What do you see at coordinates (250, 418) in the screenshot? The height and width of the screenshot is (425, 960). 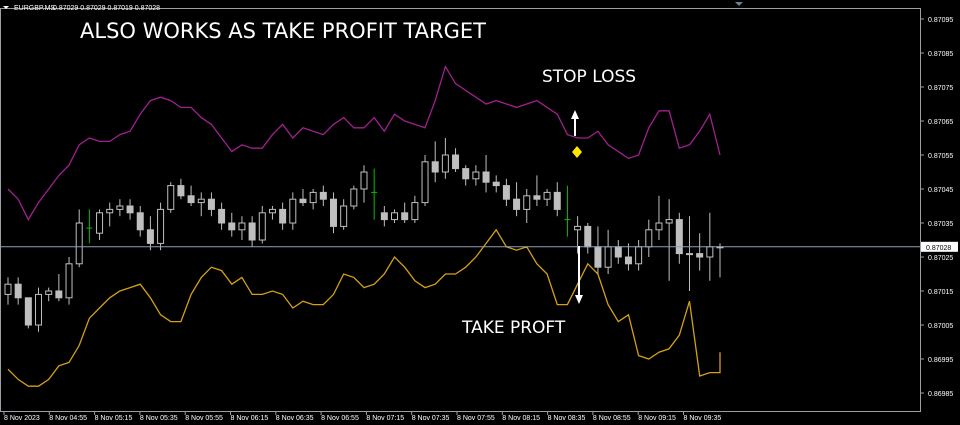 I see `x-tick-label: 8 Nov 06:15` at bounding box center [250, 418].